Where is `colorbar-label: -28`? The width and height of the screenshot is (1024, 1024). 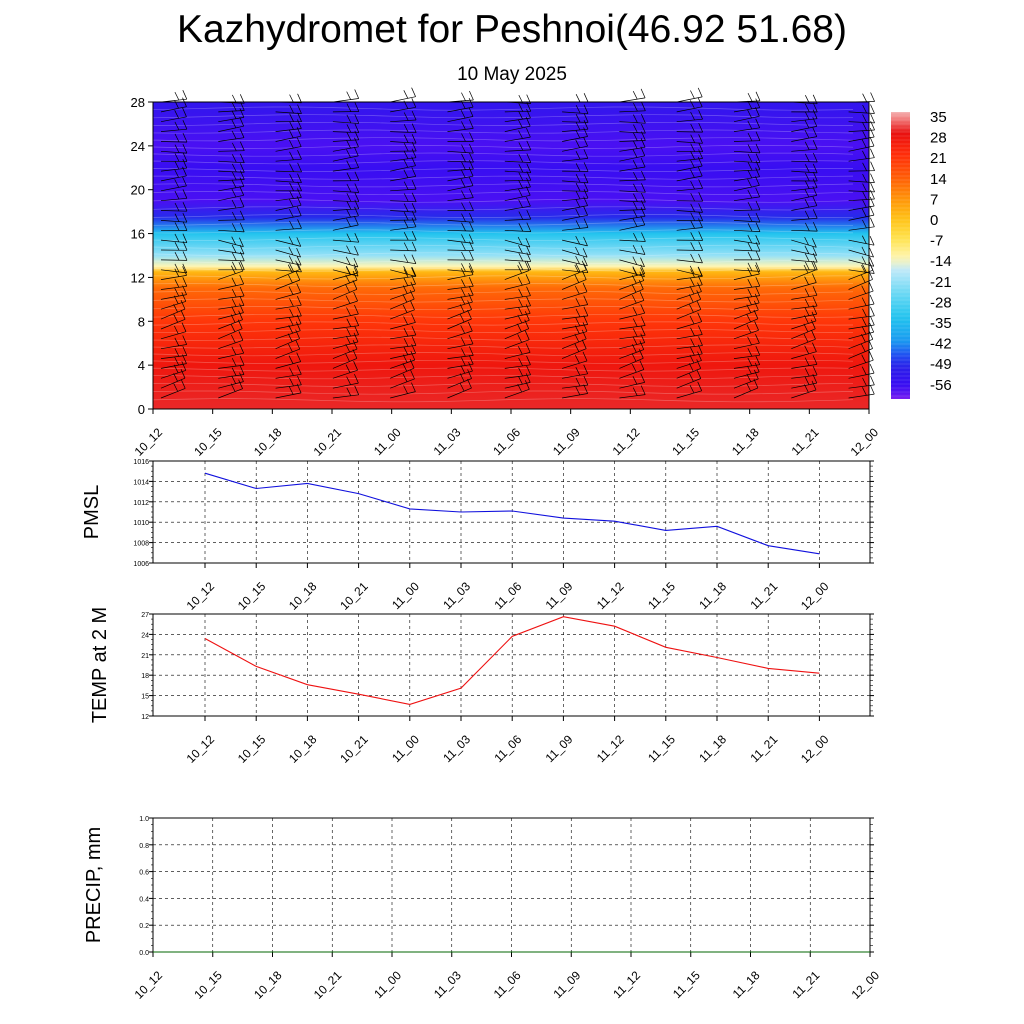 colorbar-label: -28 is located at coordinates (941, 302).